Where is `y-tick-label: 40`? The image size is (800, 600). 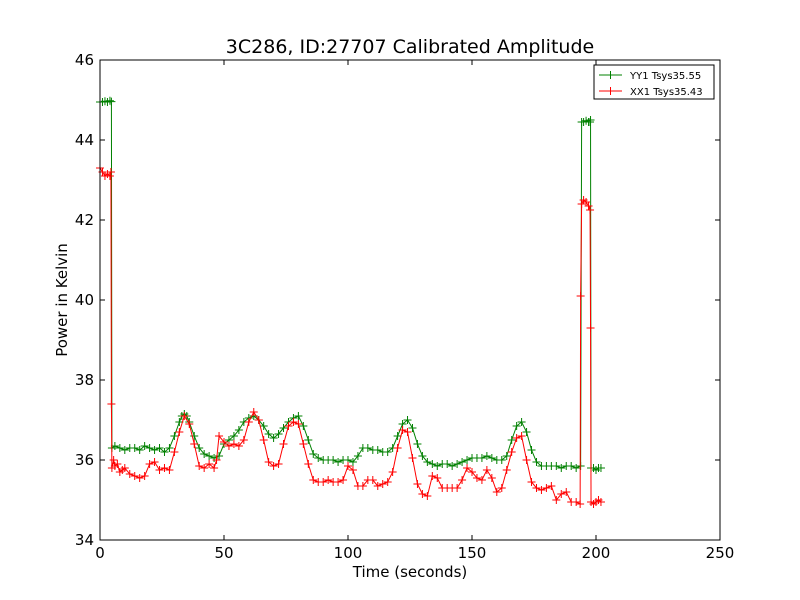 y-tick-label: 40 is located at coordinates (84, 300).